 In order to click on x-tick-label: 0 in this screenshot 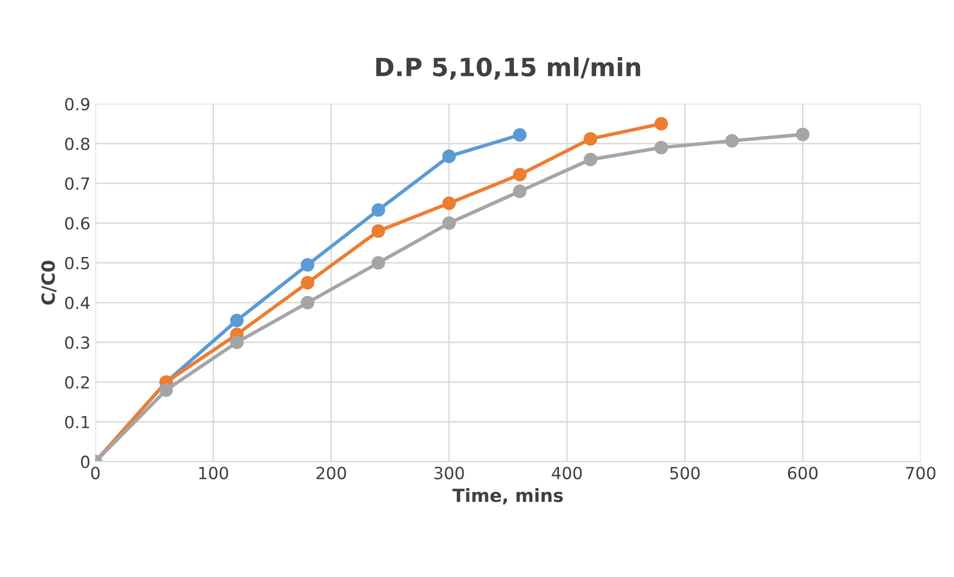, I will do `click(95, 473)`.